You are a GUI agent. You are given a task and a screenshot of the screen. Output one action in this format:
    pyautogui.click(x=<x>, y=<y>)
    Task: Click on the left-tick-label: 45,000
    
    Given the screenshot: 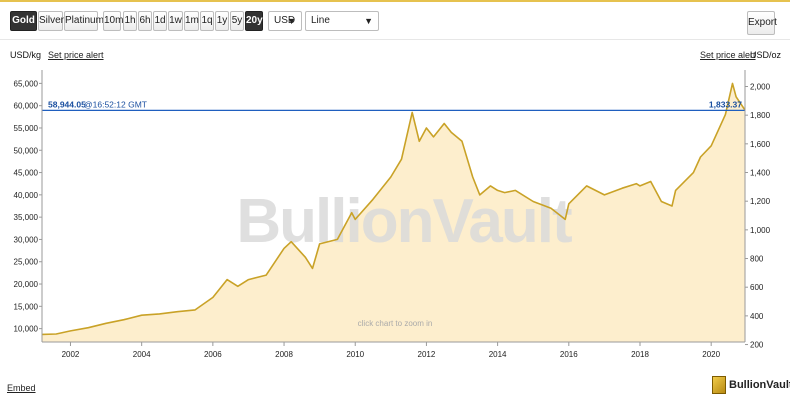 What is the action you would take?
    pyautogui.click(x=26, y=173)
    